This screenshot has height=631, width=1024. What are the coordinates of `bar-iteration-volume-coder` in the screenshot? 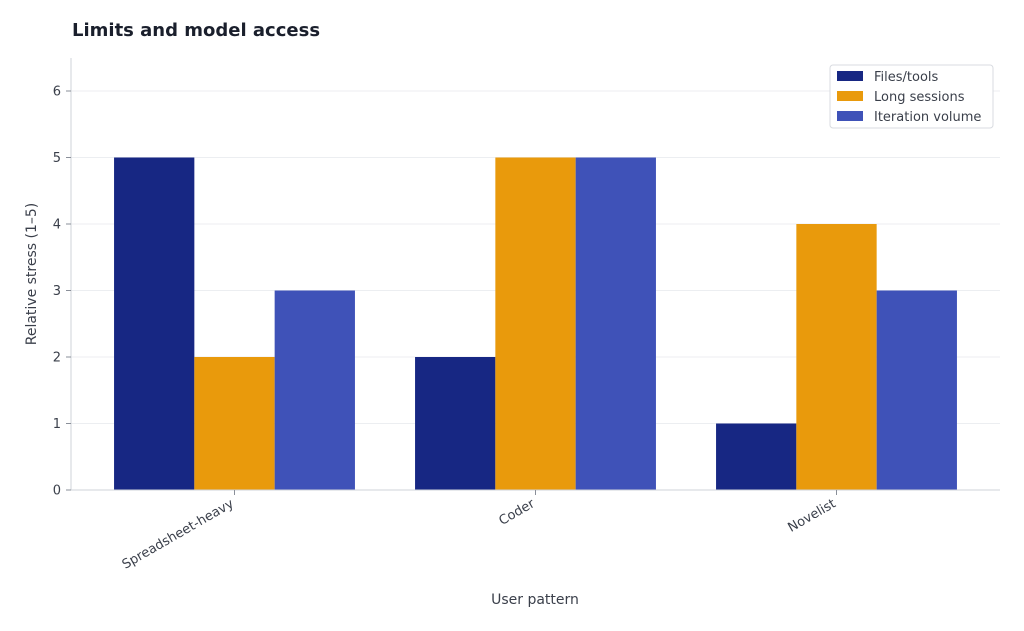 It's located at (615, 323).